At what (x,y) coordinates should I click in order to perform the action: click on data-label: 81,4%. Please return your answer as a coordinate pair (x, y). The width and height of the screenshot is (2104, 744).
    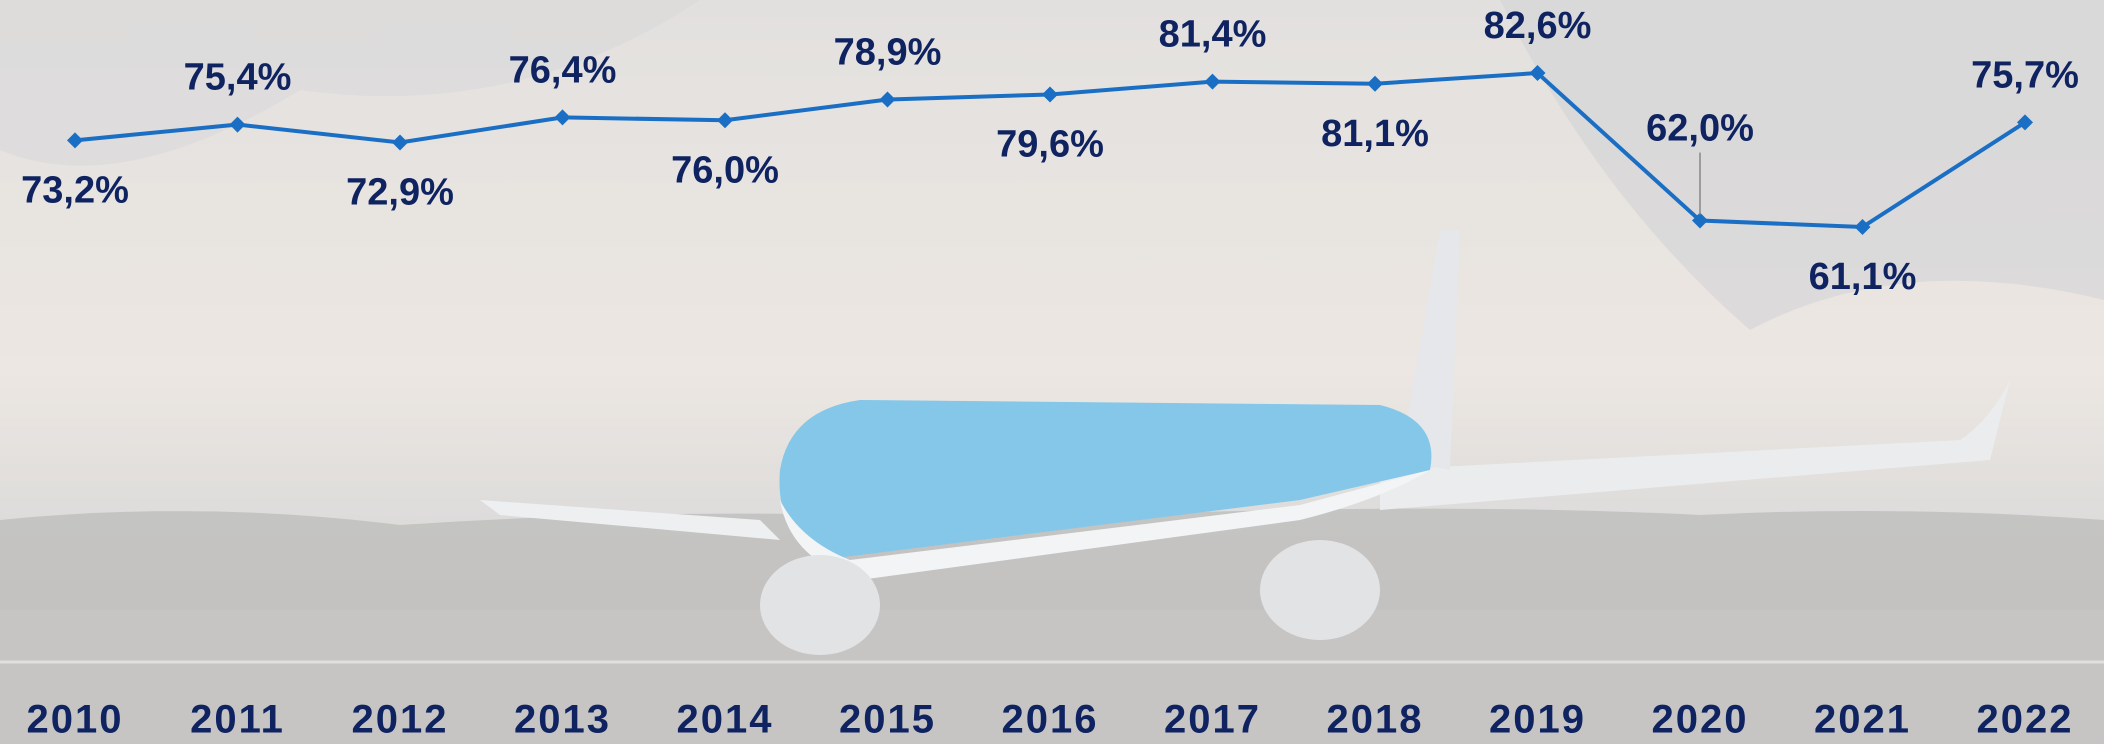
    Looking at the image, I should click on (1213, 35).